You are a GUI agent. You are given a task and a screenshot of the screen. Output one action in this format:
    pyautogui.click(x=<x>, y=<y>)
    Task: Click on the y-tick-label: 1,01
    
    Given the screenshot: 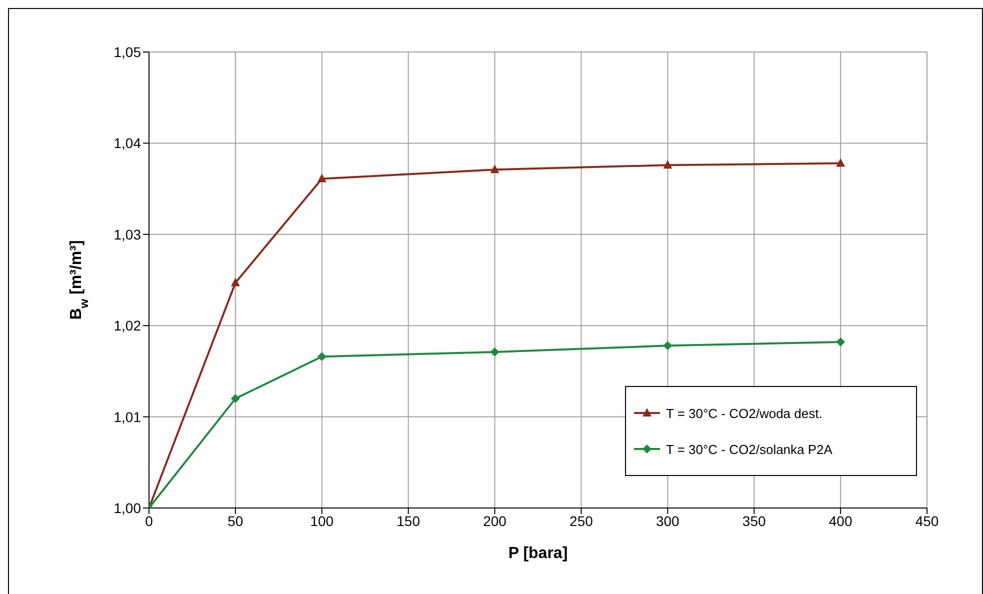 What is the action you would take?
    pyautogui.click(x=128, y=416)
    